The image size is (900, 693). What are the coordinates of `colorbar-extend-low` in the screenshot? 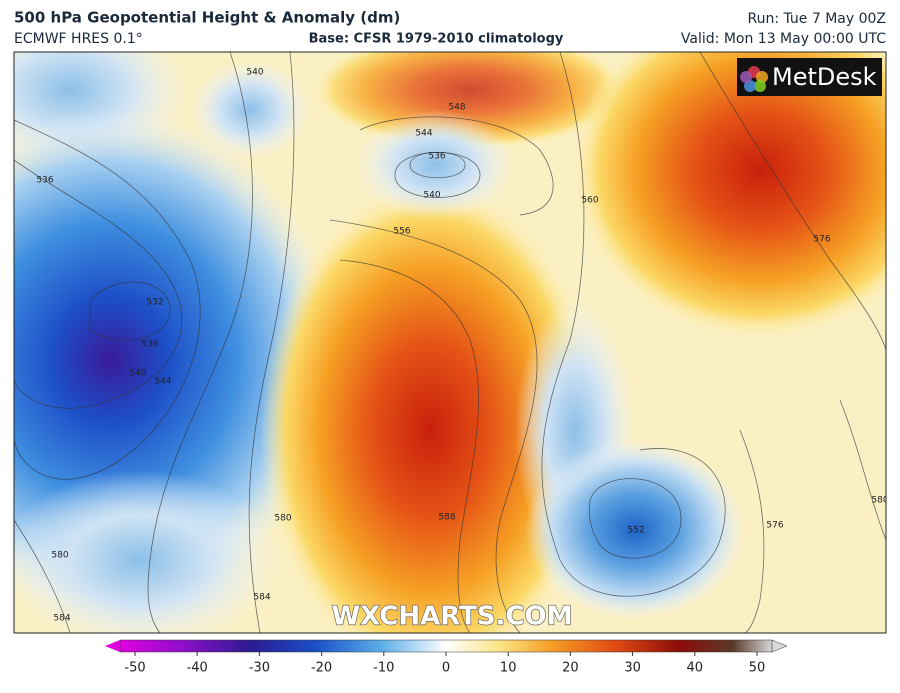 It's located at (112, 646).